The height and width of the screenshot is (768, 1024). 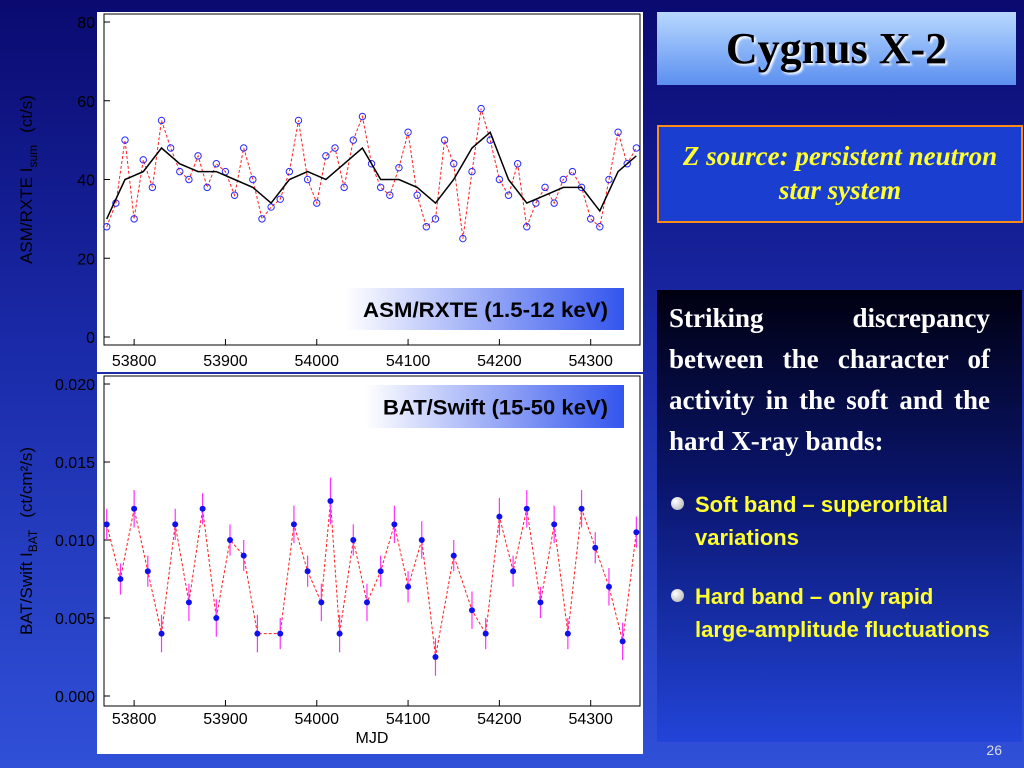 What do you see at coordinates (86, 181) in the screenshot?
I see `y-tick-label: 40` at bounding box center [86, 181].